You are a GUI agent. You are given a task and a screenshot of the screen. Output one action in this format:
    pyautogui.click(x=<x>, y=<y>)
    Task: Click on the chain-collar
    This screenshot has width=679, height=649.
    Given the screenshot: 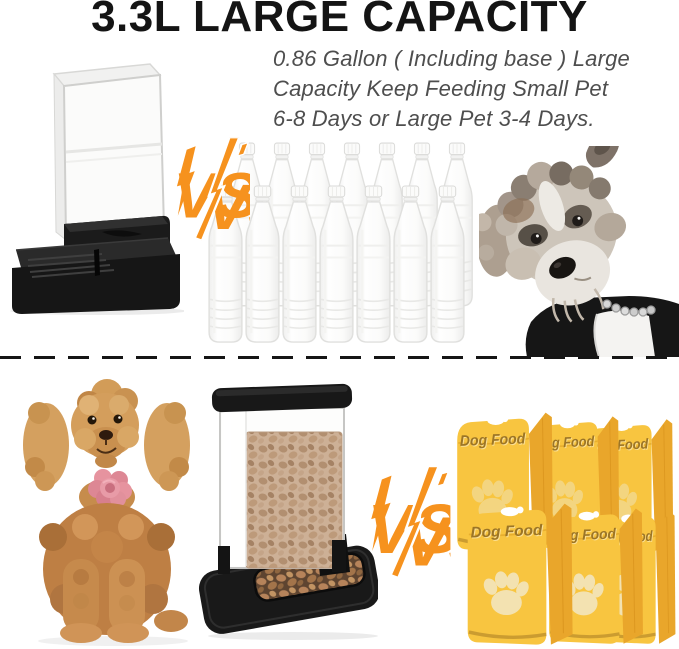 What is the action you would take?
    pyautogui.click(x=629, y=308)
    